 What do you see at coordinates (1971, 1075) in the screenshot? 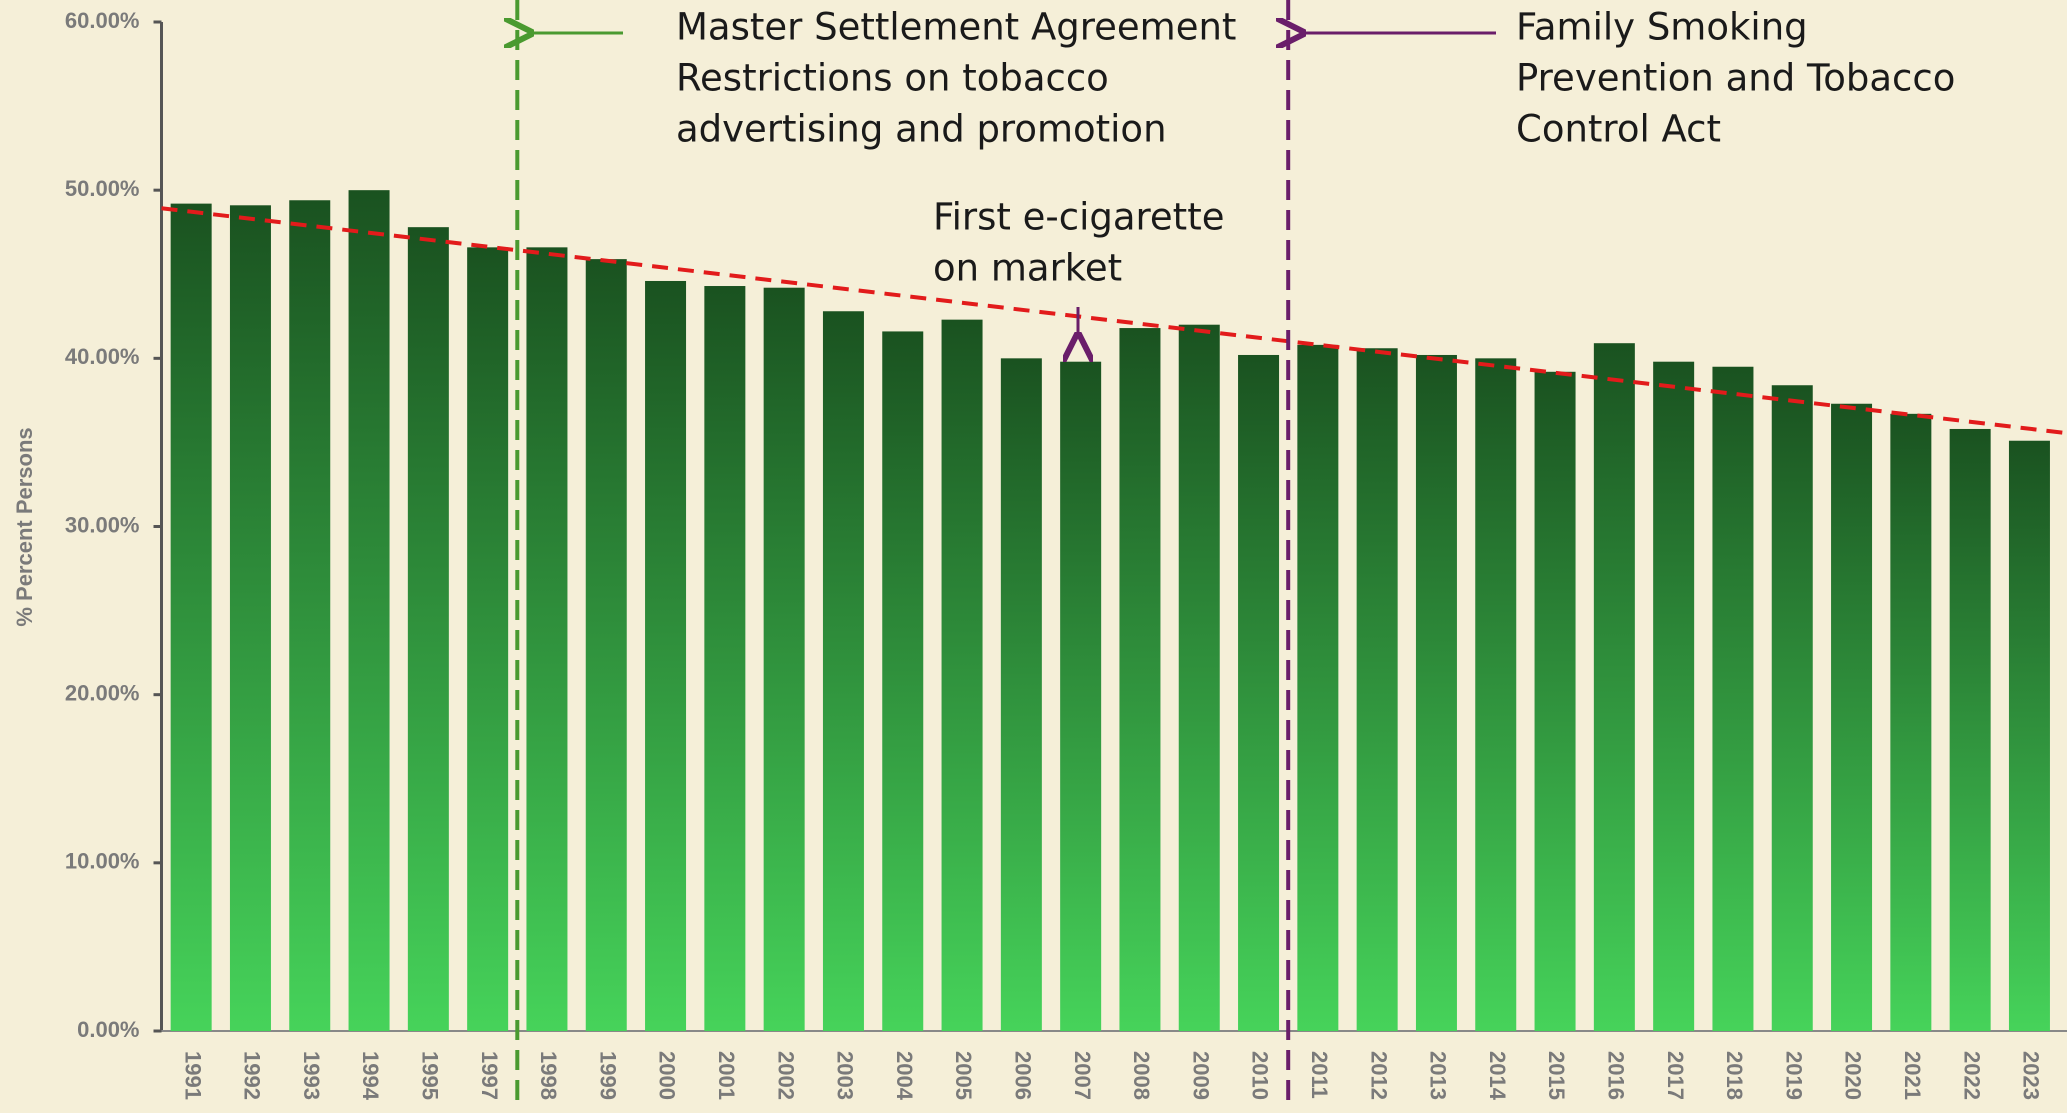
I see `x-tick-label: 2022` at bounding box center [1971, 1075].